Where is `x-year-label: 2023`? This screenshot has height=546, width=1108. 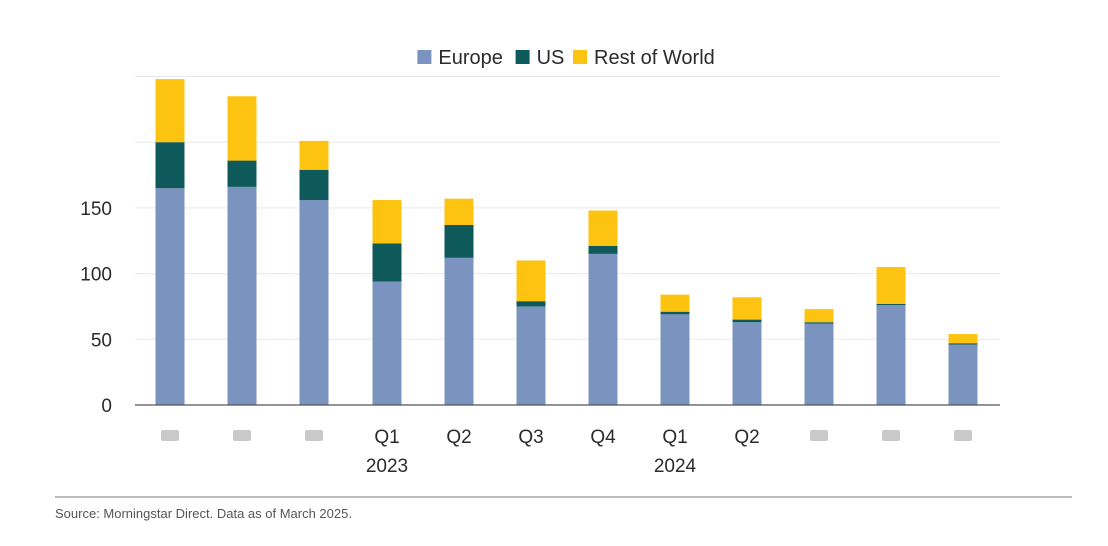 x-year-label: 2023 is located at coordinates (387, 466).